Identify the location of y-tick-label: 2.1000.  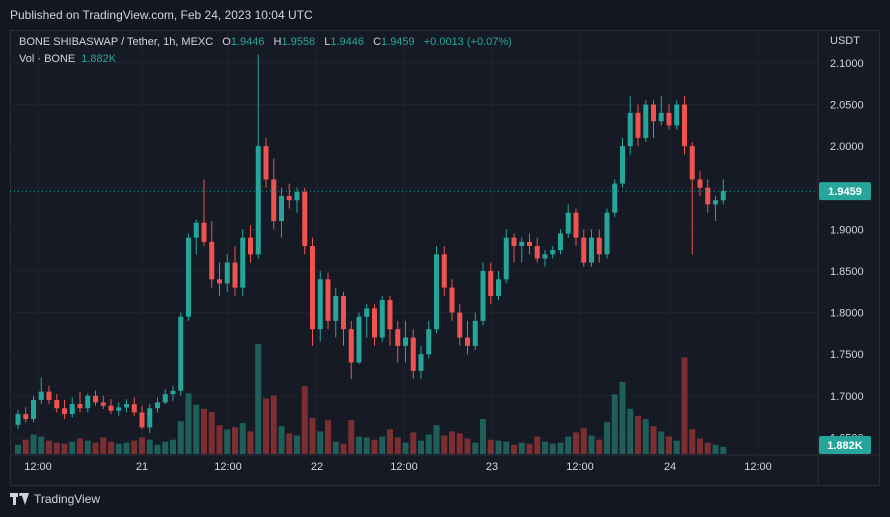
(847, 64).